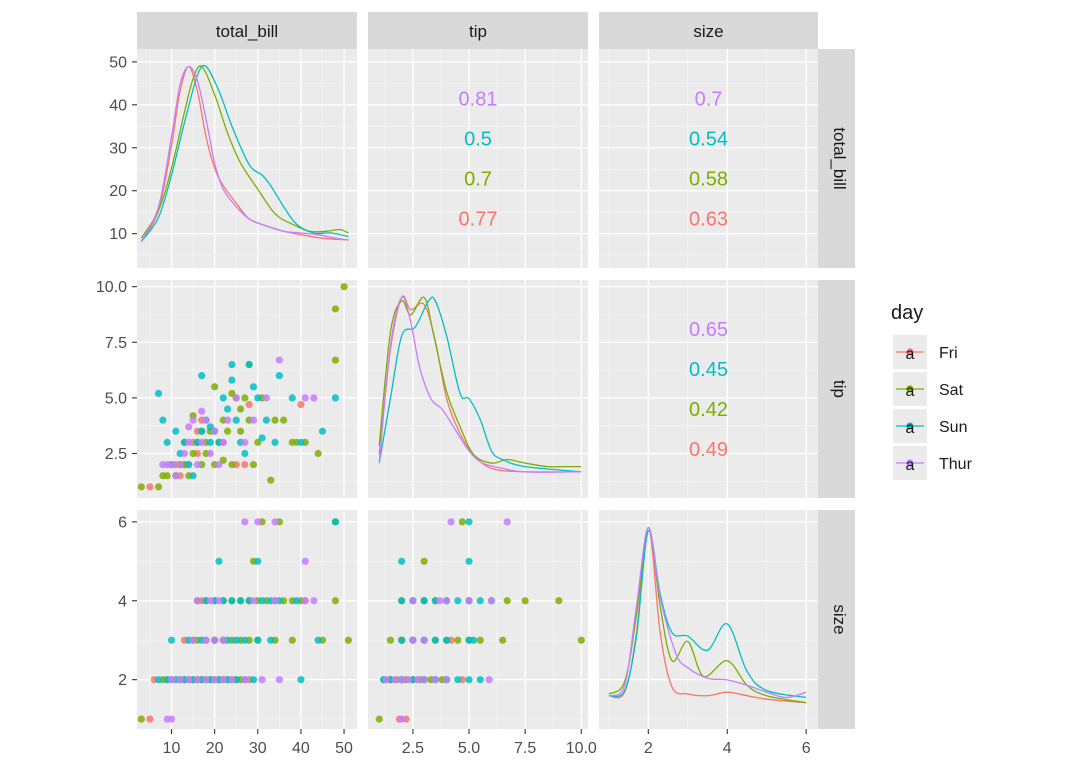 The height and width of the screenshot is (771, 1080). What do you see at coordinates (806, 748) in the screenshot?
I see `x-tick-label: 6` at bounding box center [806, 748].